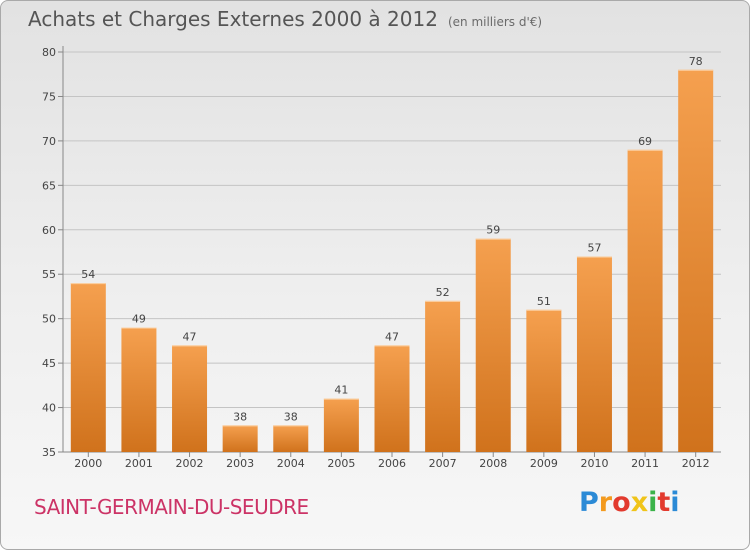 The height and width of the screenshot is (550, 750). Describe the element at coordinates (493, 230) in the screenshot. I see `data-label: 59` at that location.